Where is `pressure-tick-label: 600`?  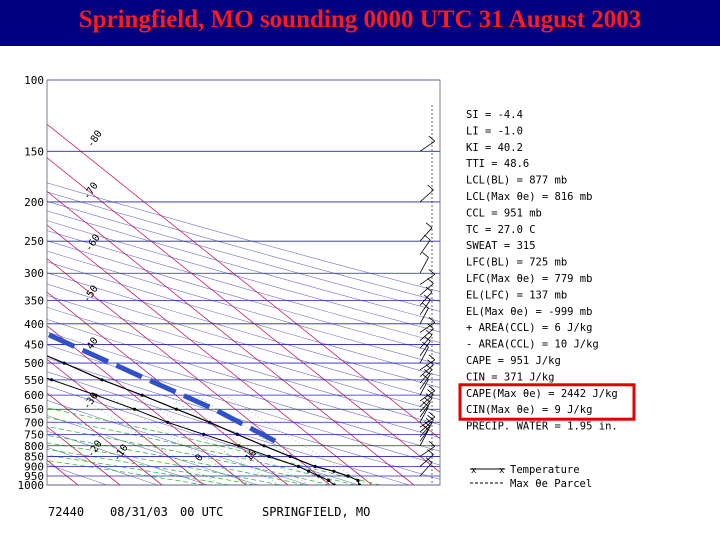 pressure-tick-label: 600 is located at coordinates (34, 395).